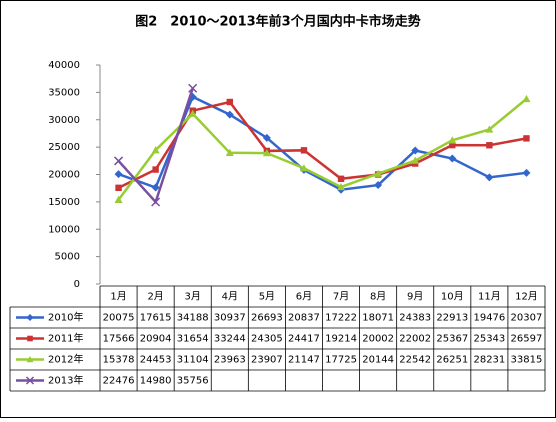 The width and height of the screenshot is (556, 422). What do you see at coordinates (193, 381) in the screenshot?
I see `table-value: 35756` at bounding box center [193, 381].